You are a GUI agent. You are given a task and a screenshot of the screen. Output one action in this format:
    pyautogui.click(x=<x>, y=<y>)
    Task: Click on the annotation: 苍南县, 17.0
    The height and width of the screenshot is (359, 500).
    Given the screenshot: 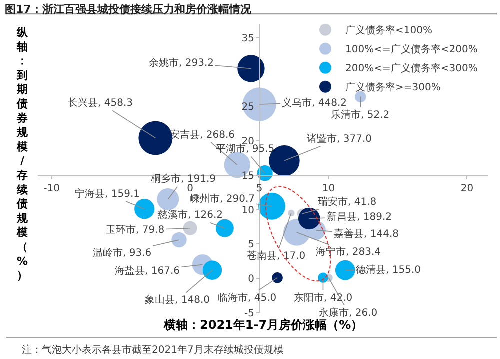 What is the action you would take?
    pyautogui.click(x=276, y=256)
    